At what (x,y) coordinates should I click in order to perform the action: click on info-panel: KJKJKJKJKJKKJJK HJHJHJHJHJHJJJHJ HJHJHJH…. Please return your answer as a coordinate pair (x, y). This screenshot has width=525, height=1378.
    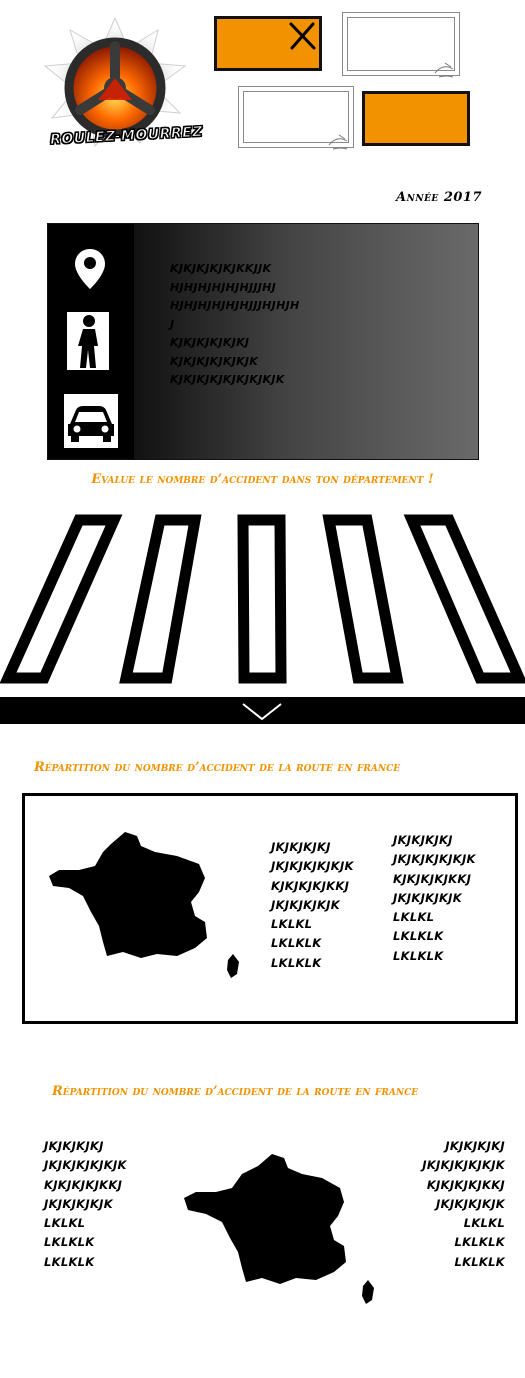
    Looking at the image, I should click on (263, 341).